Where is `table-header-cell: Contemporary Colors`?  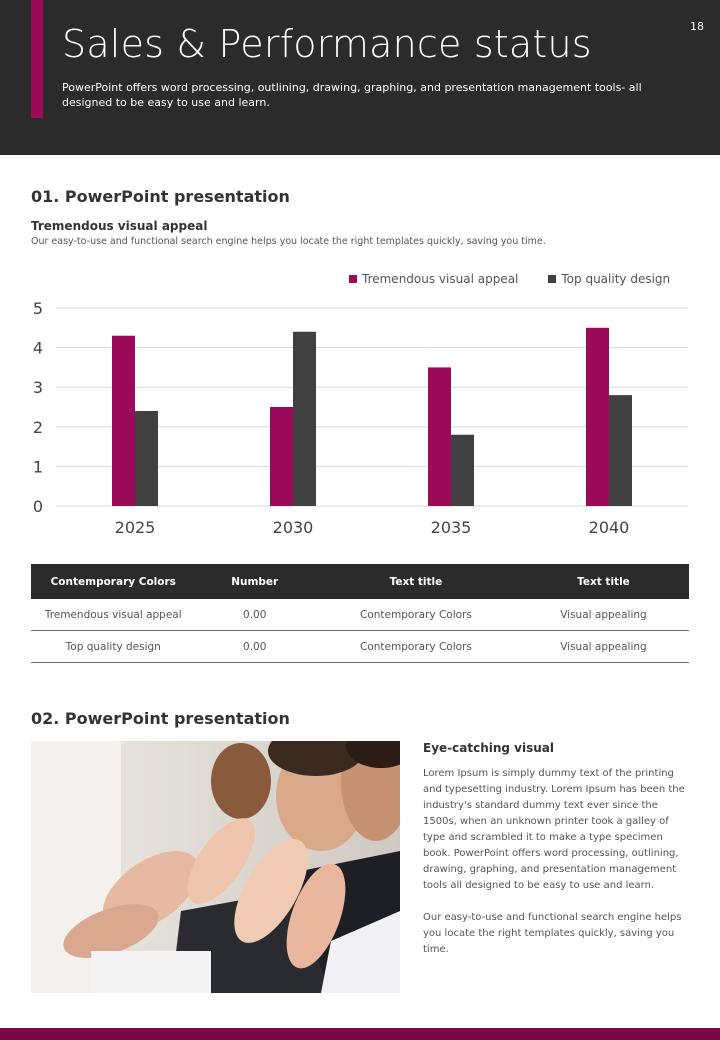
table-header-cell: Contemporary Colors is located at coordinates (113, 581).